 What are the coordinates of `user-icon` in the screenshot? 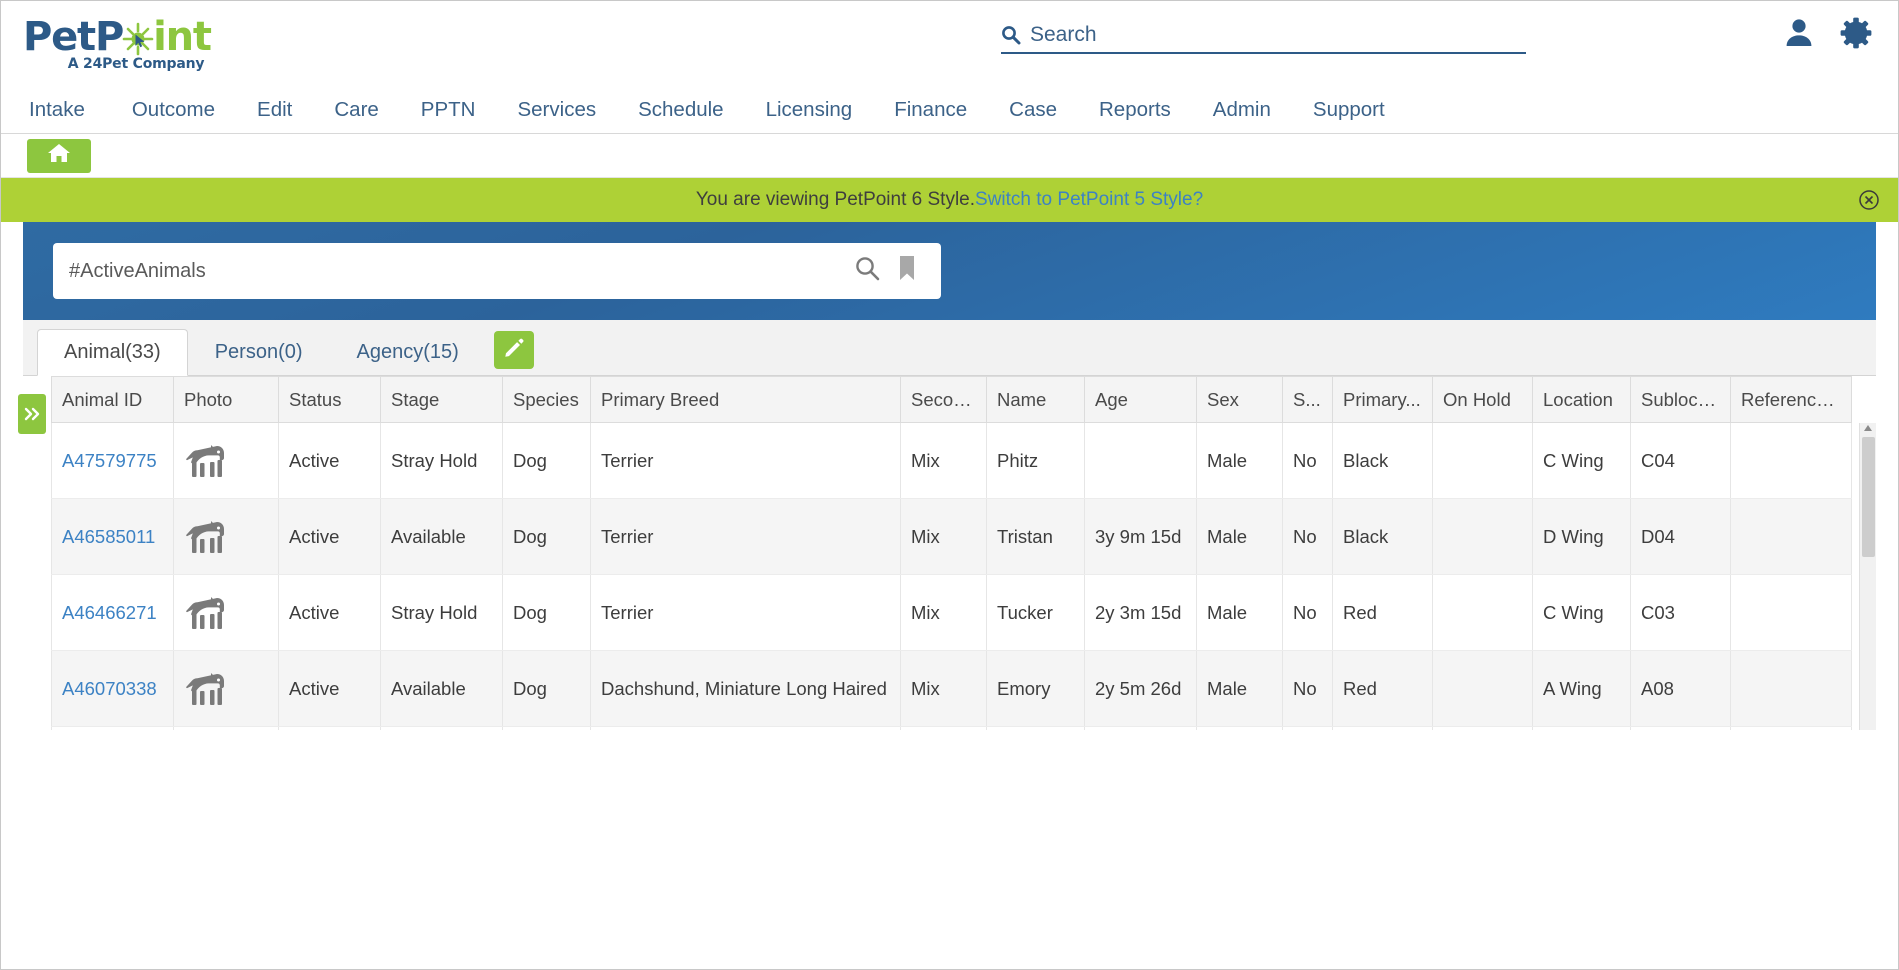 It's located at (1799, 35).